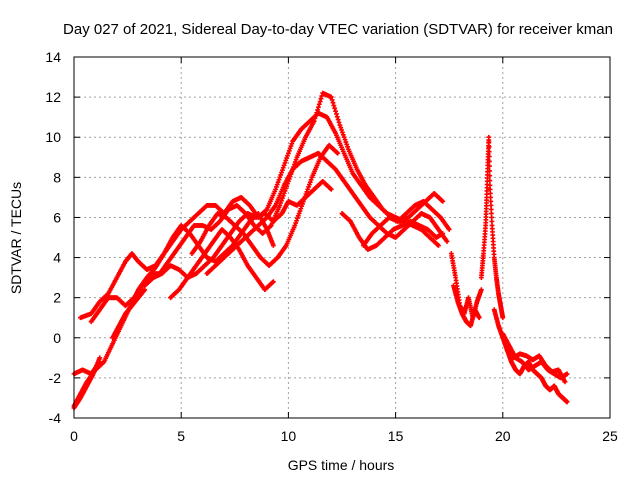  I want to click on y-tick-label: -2, so click(55, 378).